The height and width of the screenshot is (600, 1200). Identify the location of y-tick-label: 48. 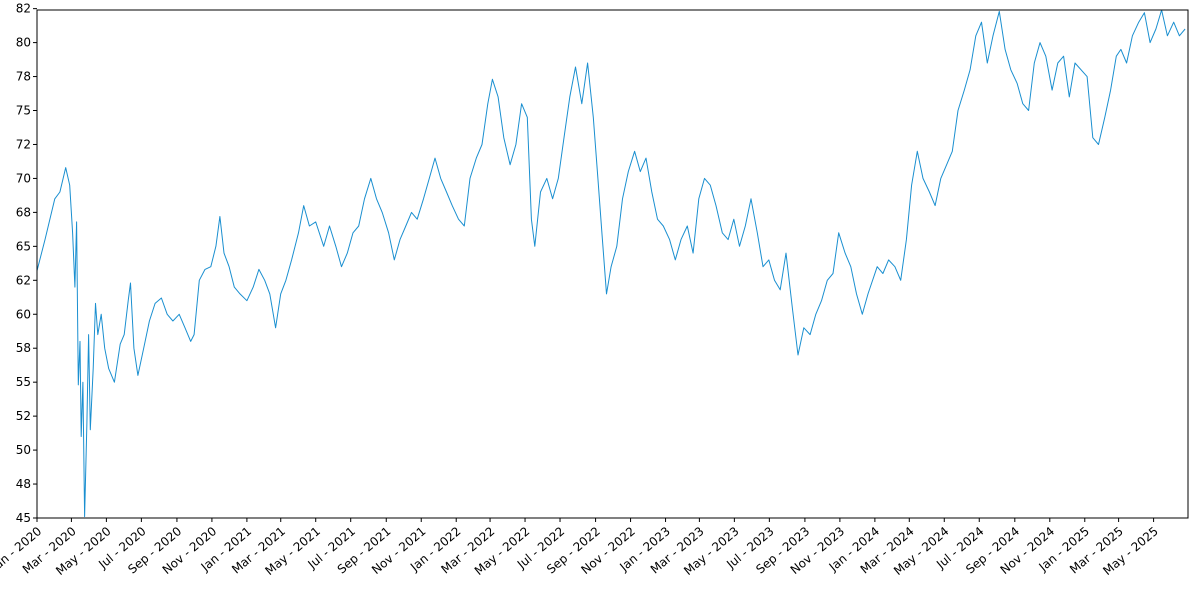
(23, 484).